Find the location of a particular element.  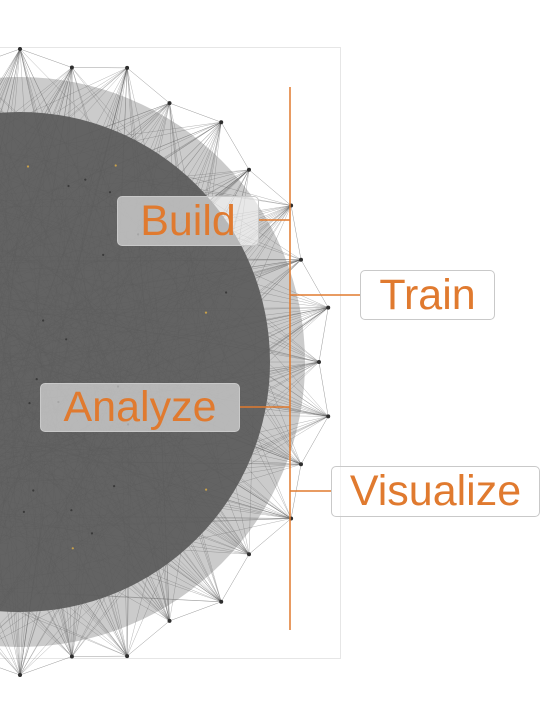

analyze-label: Analyze is located at coordinates (140, 407).